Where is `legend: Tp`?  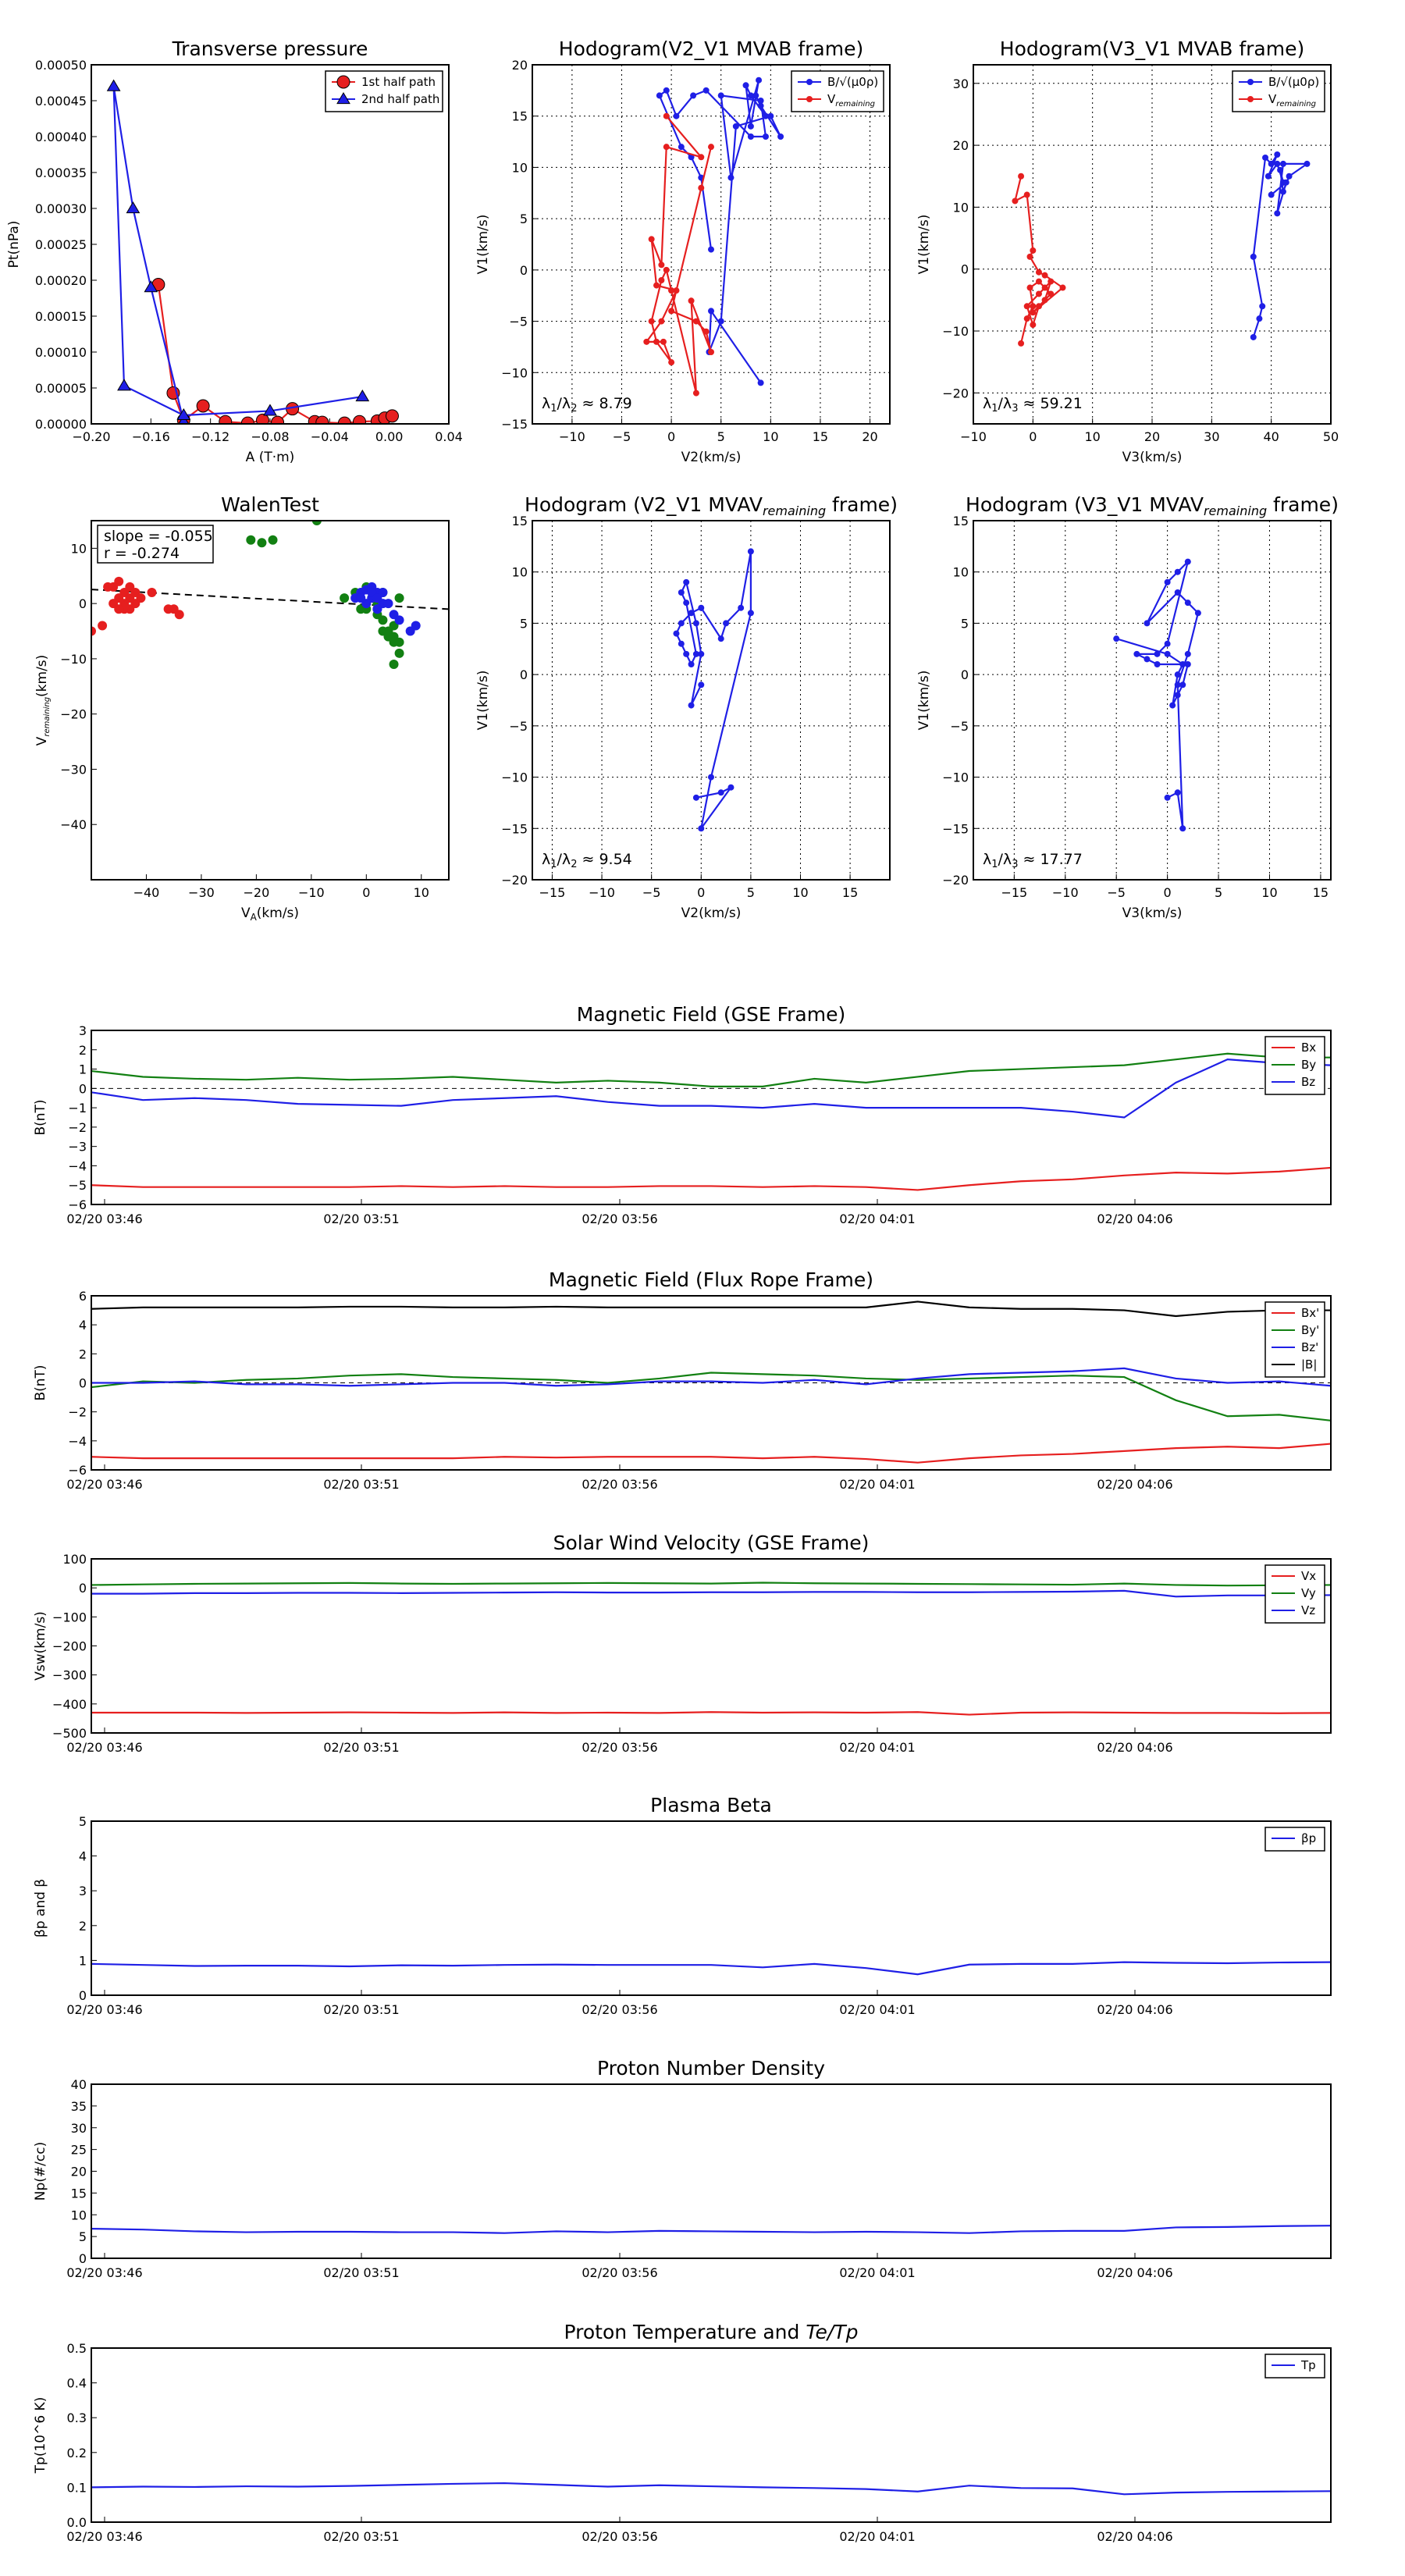
legend: Tp is located at coordinates (1294, 2366).